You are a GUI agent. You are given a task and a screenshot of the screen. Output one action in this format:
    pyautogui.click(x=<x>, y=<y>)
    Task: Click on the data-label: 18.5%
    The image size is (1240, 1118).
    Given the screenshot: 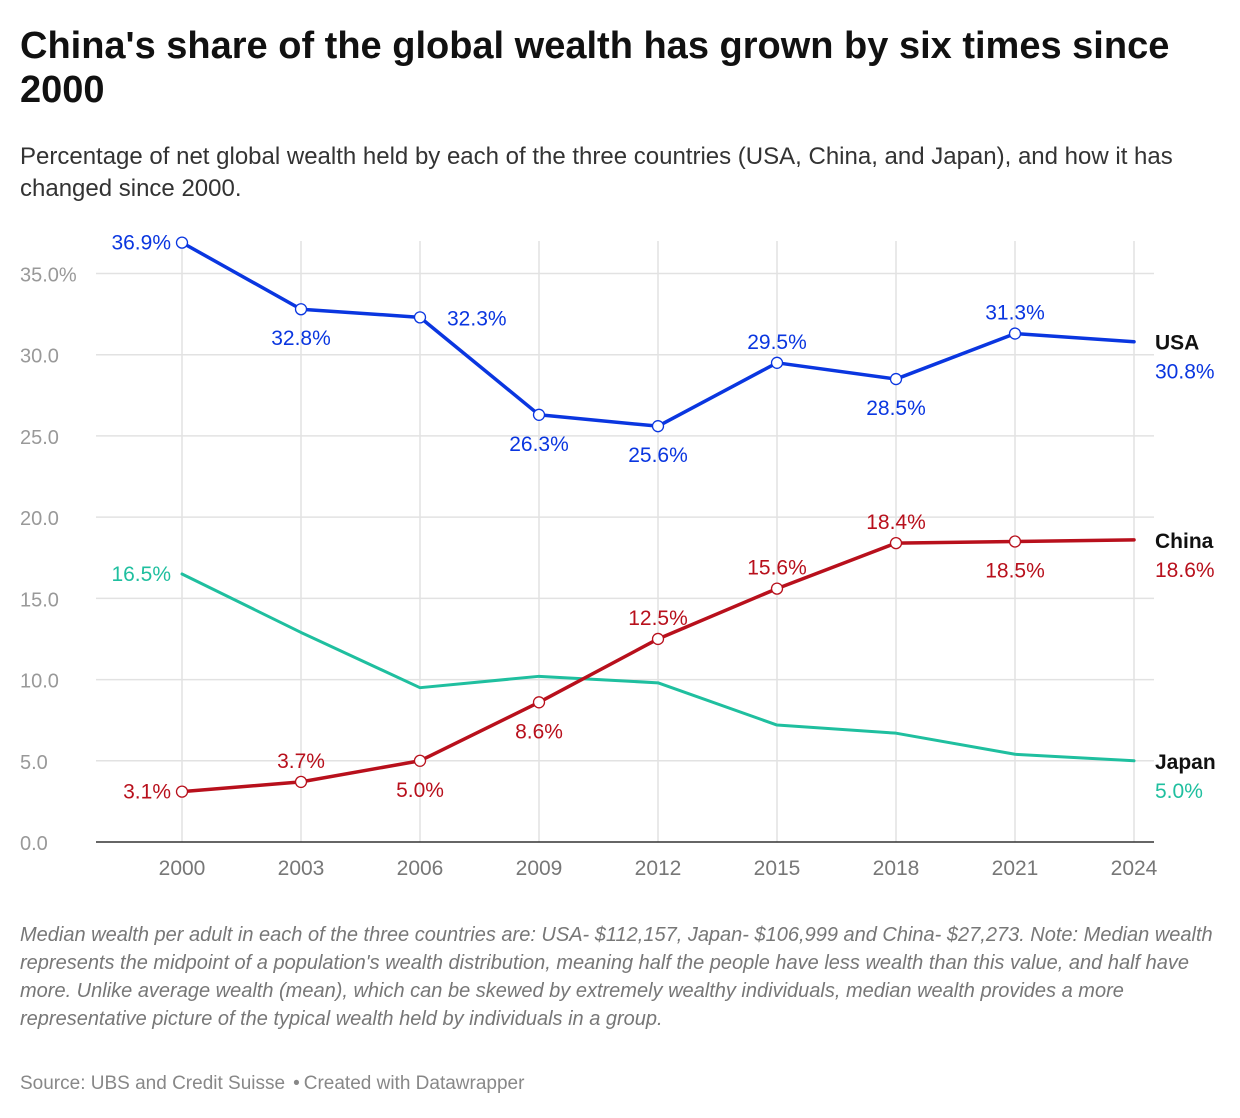 What is the action you would take?
    pyautogui.click(x=1015, y=571)
    